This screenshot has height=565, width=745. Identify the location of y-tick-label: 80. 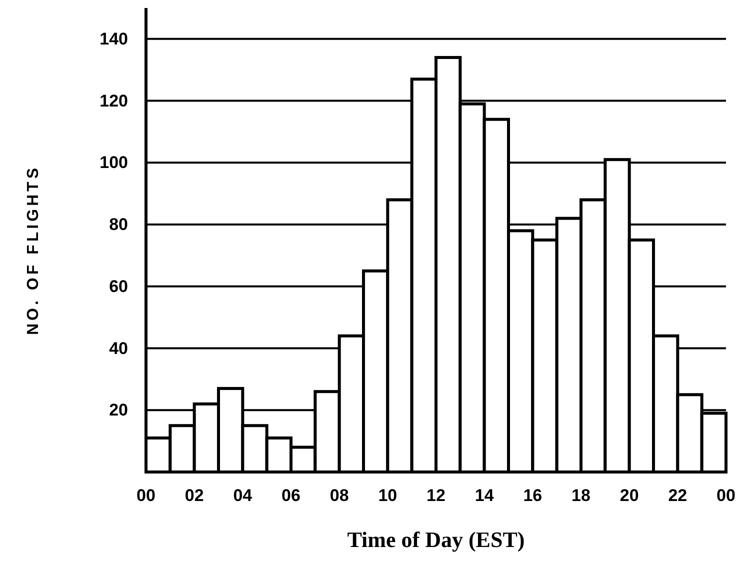
(118, 224).